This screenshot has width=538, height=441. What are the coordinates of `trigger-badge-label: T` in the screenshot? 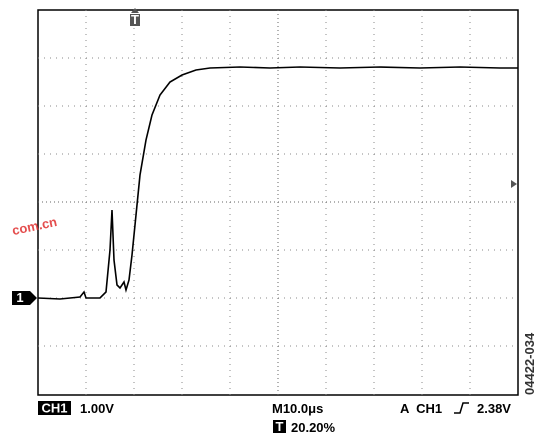 It's located at (280, 426).